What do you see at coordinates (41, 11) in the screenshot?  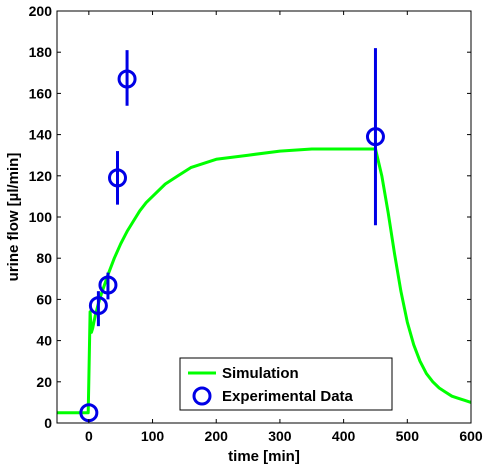 I see `y-tick-label: 200` at bounding box center [41, 11].